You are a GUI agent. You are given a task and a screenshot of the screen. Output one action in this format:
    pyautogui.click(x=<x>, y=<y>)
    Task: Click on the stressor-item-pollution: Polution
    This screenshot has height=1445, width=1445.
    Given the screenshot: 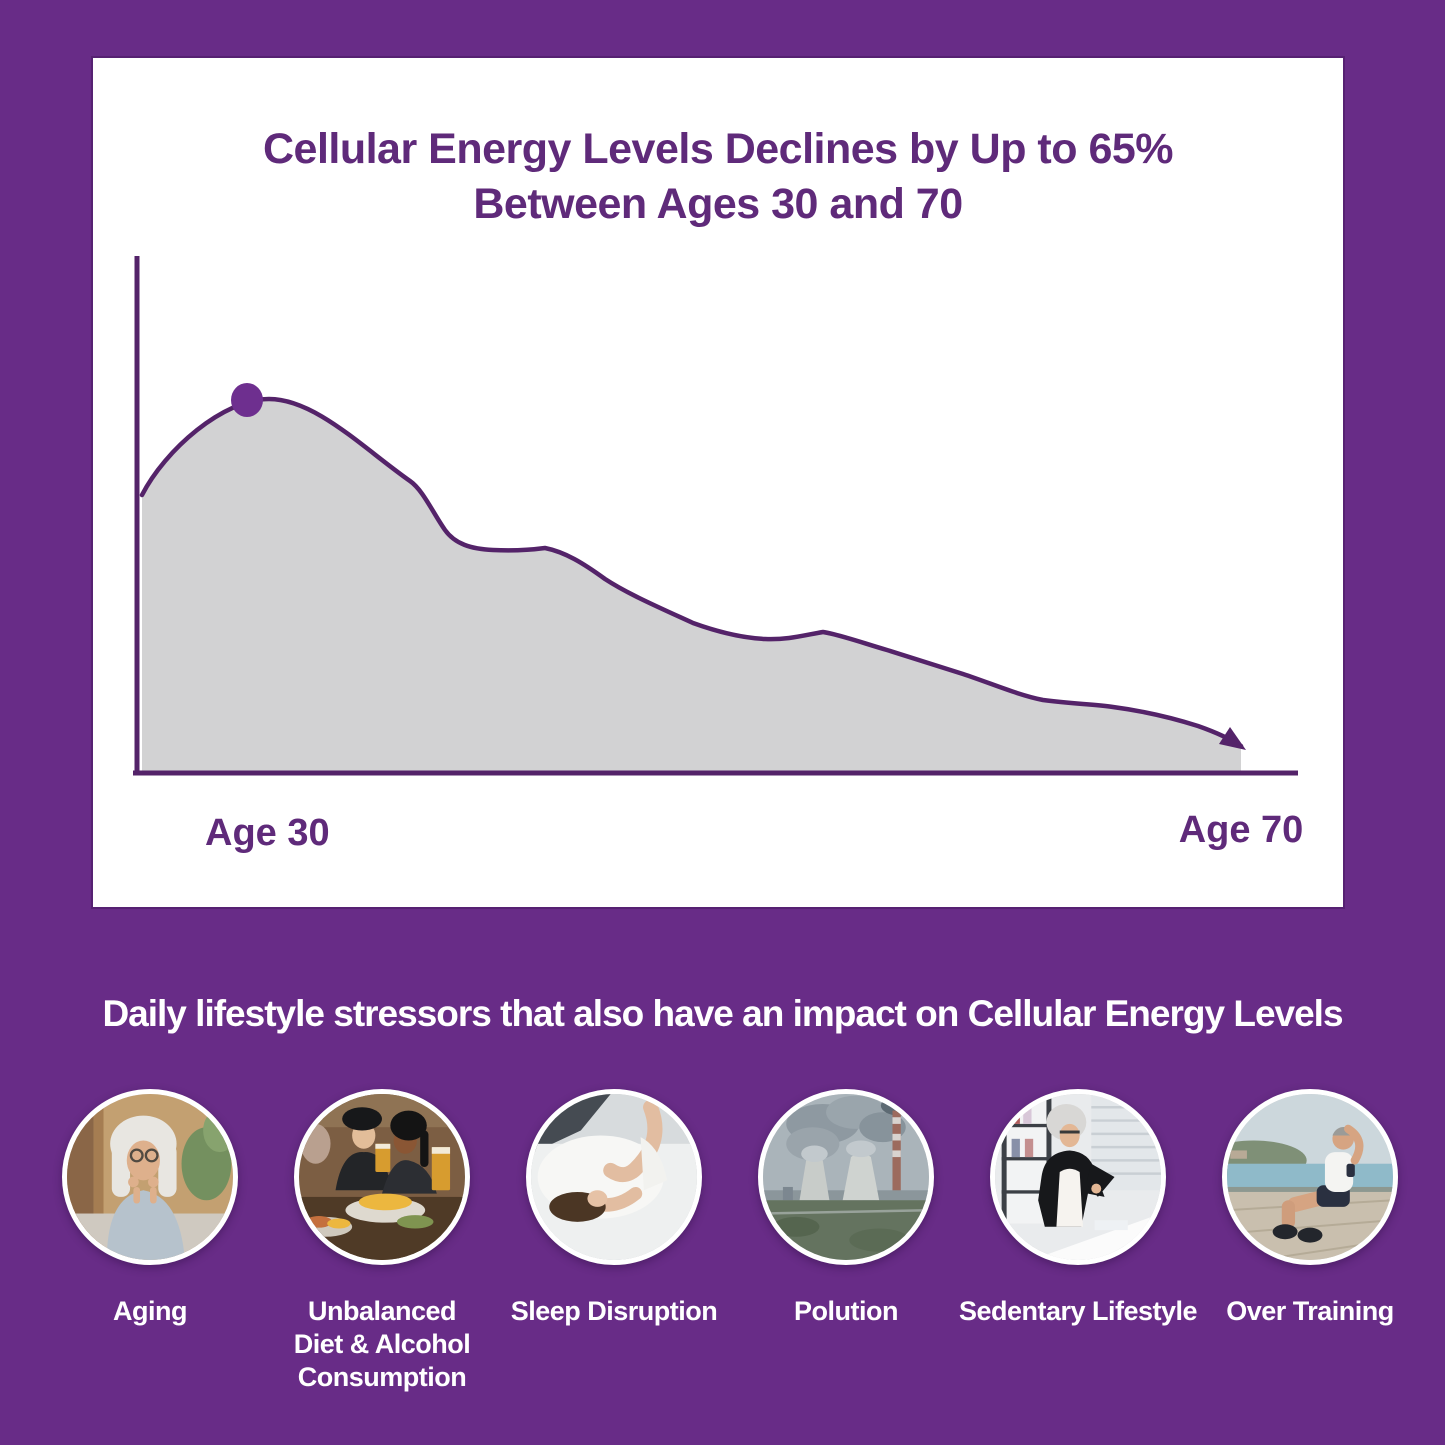 What is the action you would take?
    pyautogui.click(x=846, y=1241)
    